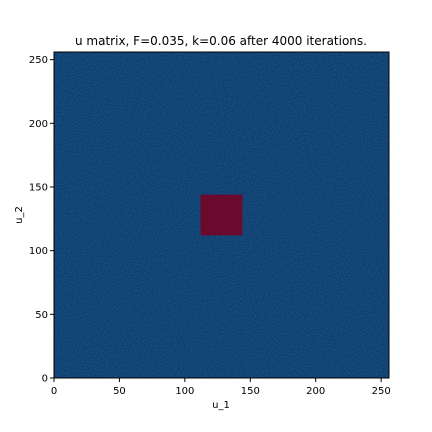 Image resolution: width=432 pixels, height=432 pixels. Describe the element at coordinates (221, 405) in the screenshot. I see `x-axis-label: u_1` at that location.